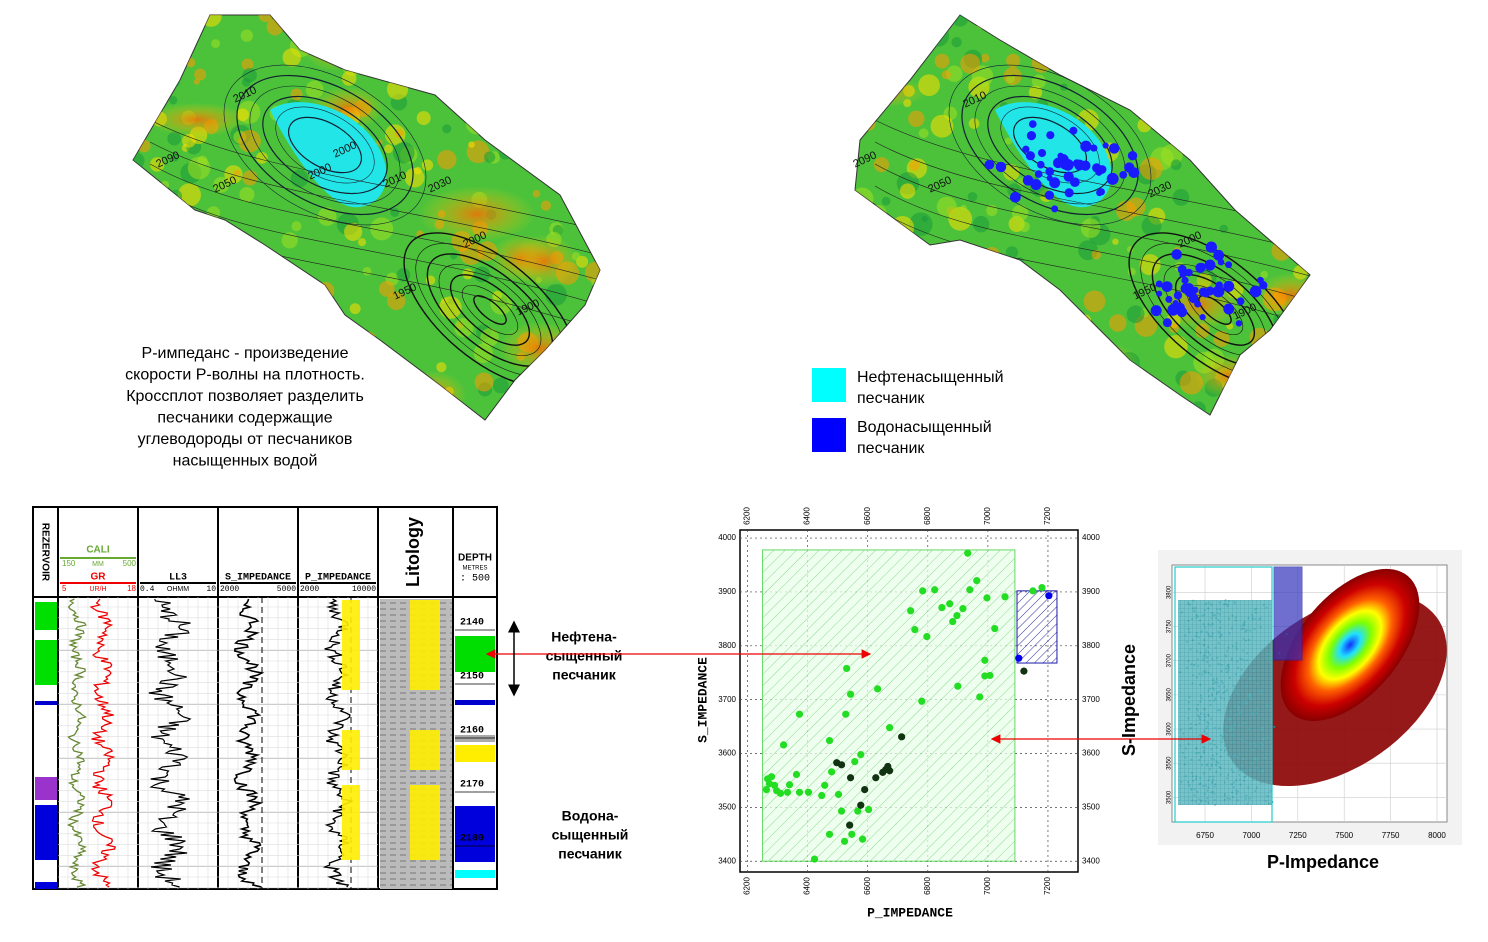 The height and width of the screenshot is (942, 1488). What do you see at coordinates (351, 822) in the screenshot?
I see `sand` at bounding box center [351, 822].